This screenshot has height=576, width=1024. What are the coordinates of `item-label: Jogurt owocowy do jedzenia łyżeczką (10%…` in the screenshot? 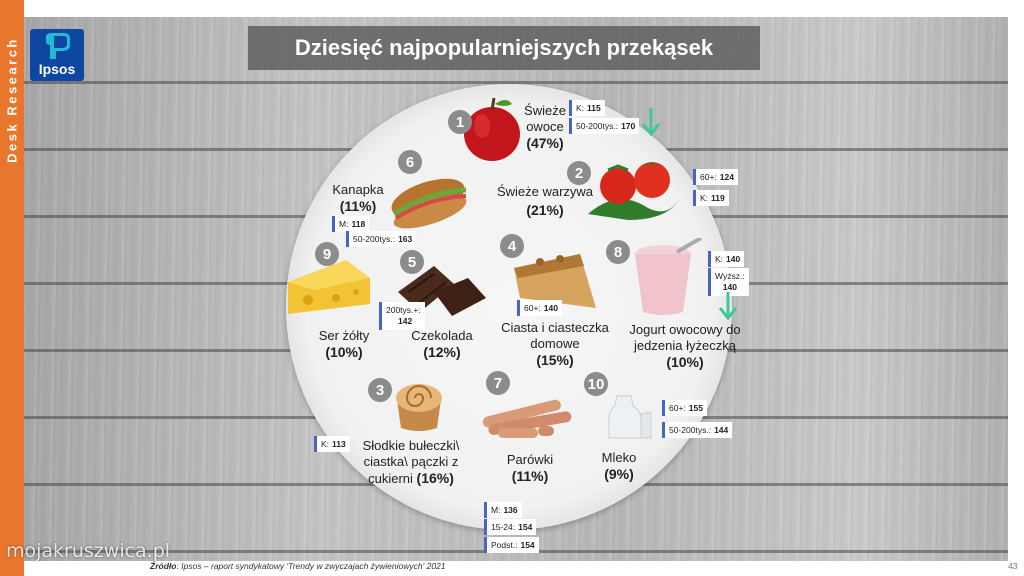 It's located at (685, 346).